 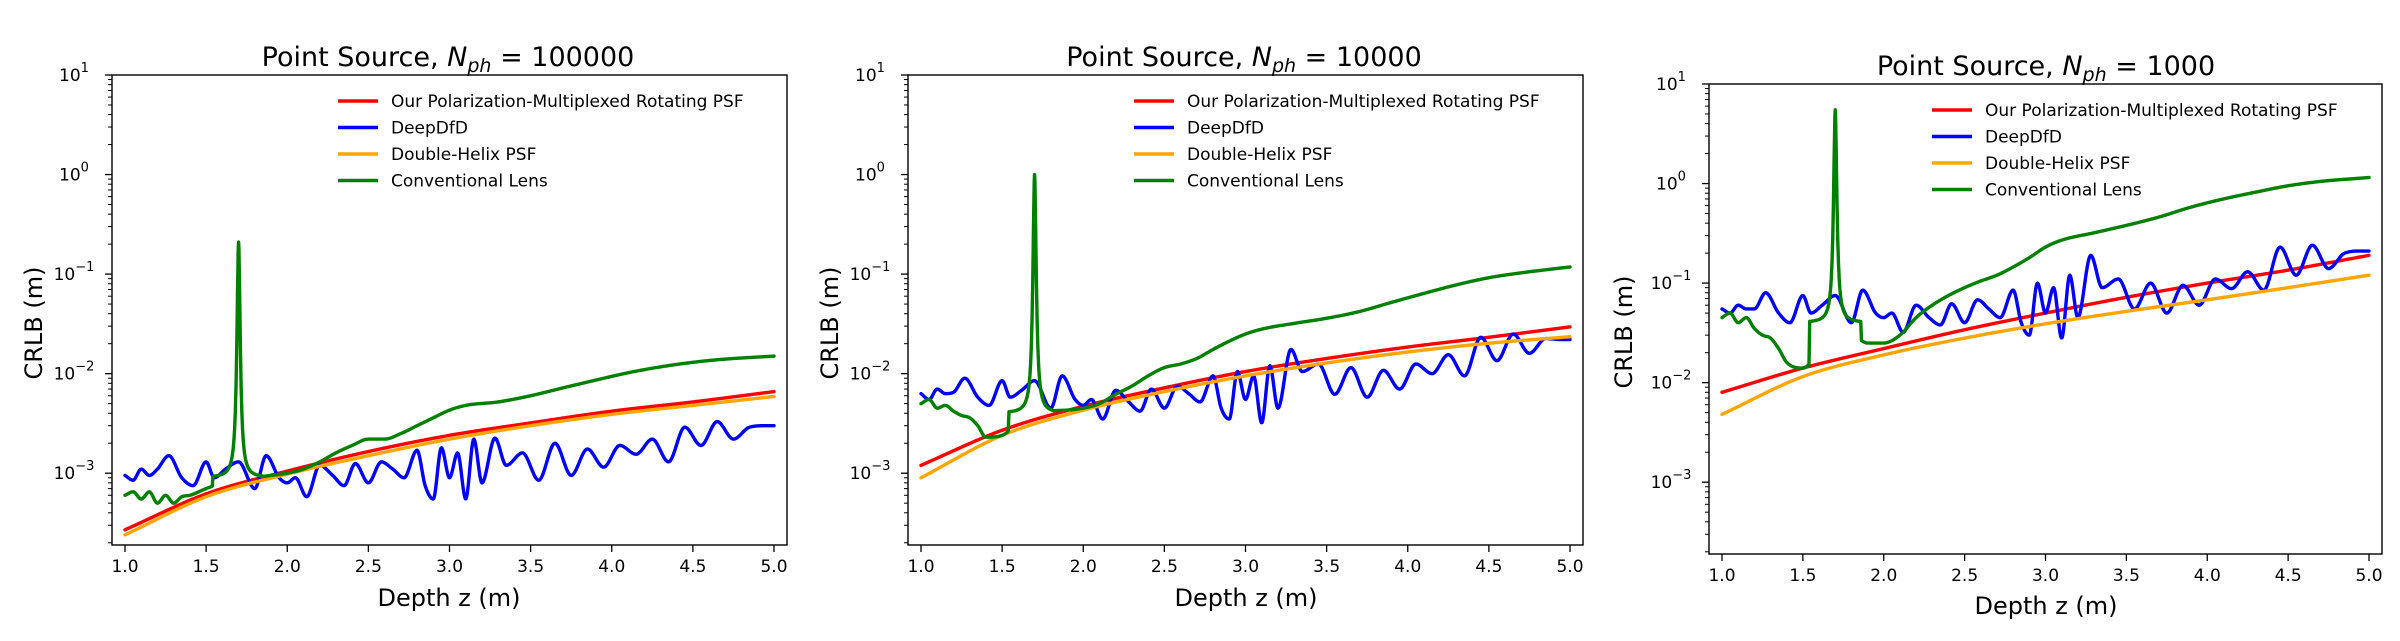 I want to click on chart-title: Point Source, Nph = 1000, so click(x=2046, y=68).